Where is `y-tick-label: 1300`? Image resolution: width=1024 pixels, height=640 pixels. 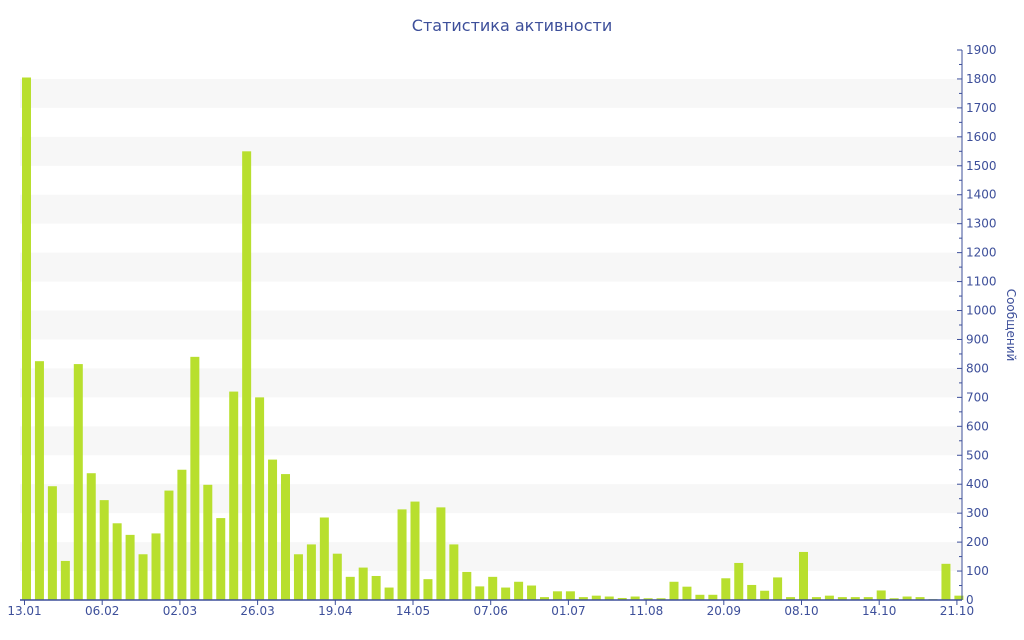 y-tick-label: 1300 is located at coordinates (981, 224).